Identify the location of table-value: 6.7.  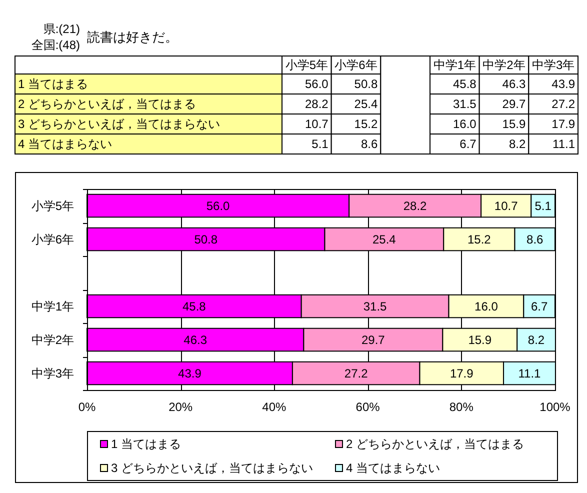
(468, 144).